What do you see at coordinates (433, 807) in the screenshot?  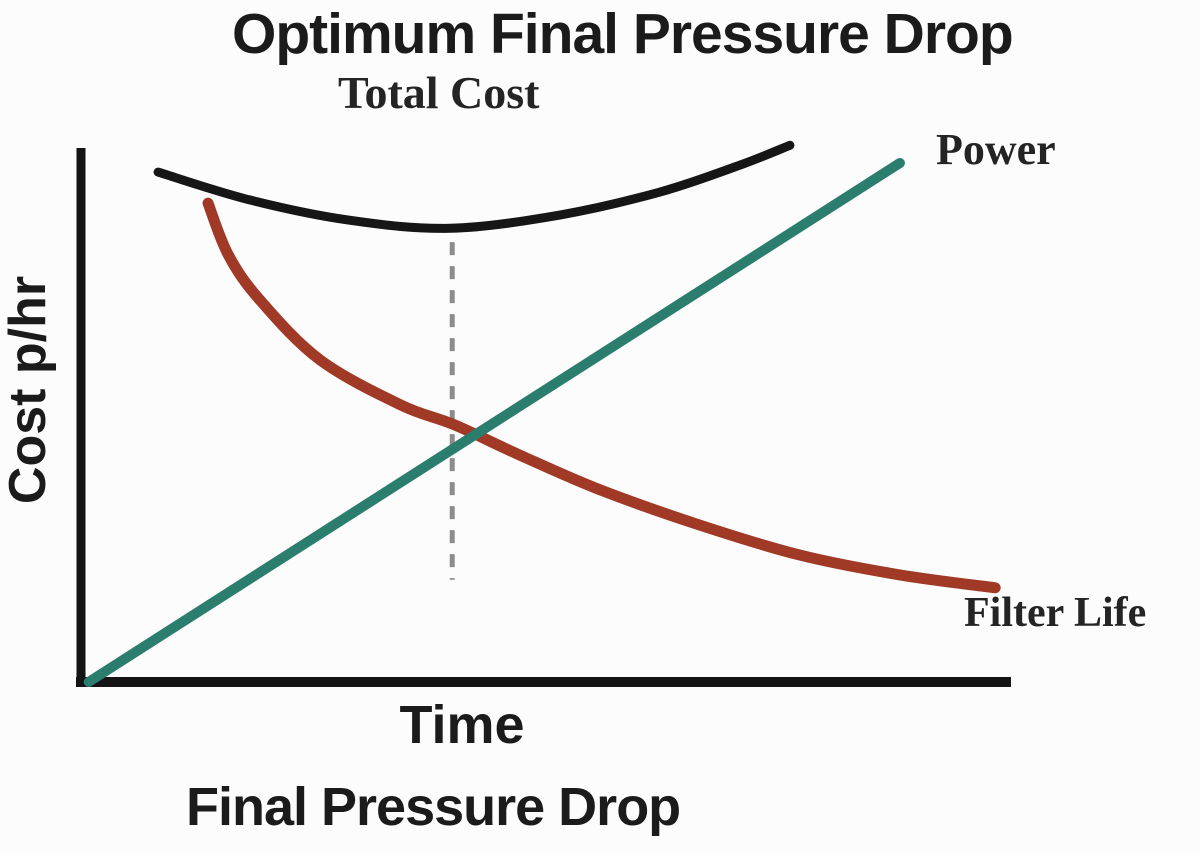 I see `x-axis-label-final-pressure-drop: Final Pressure Drop` at bounding box center [433, 807].